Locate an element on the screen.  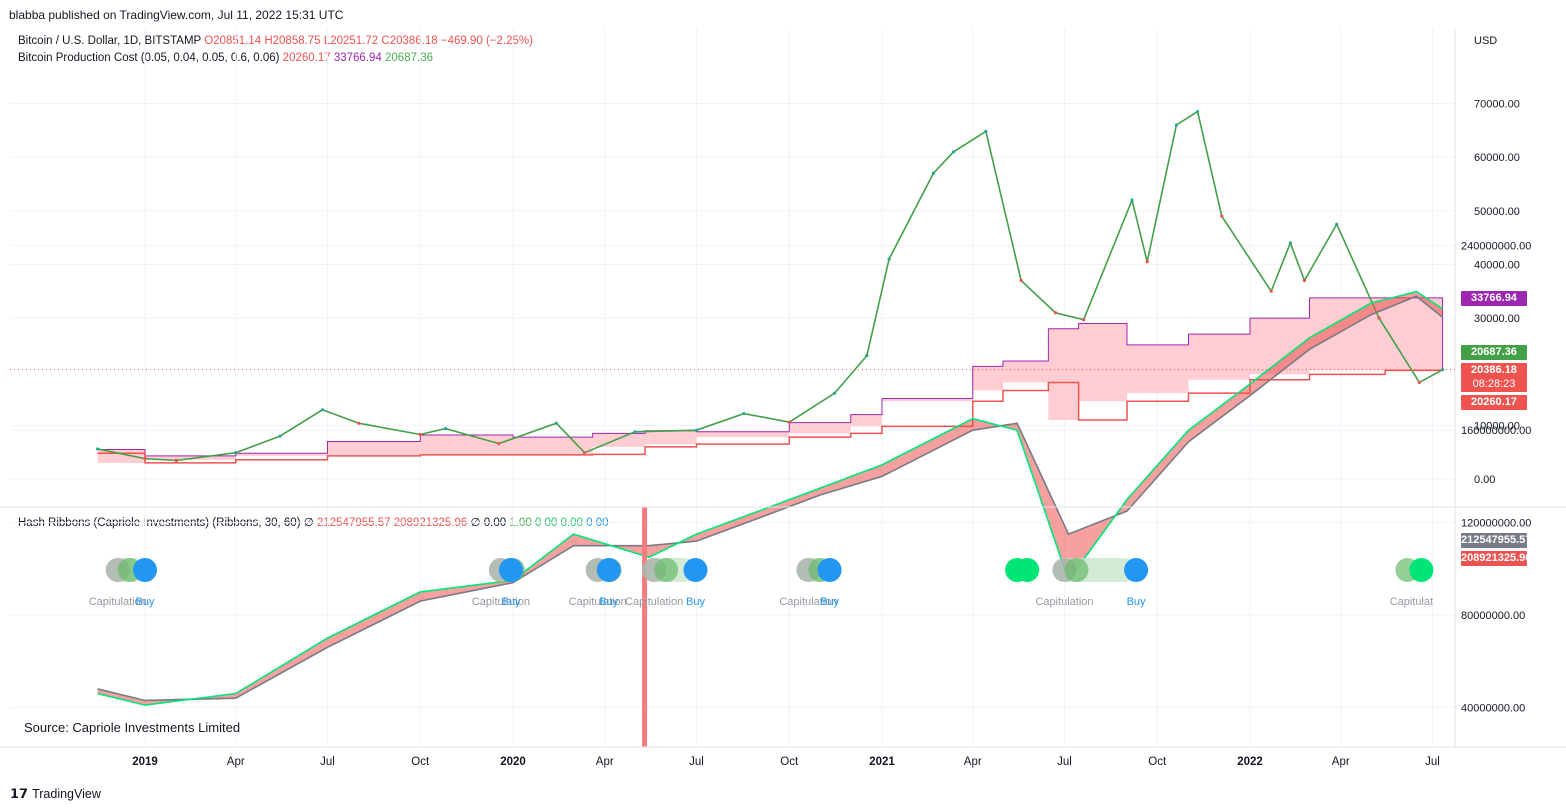
price-tick-label: 30000.00 is located at coordinates (1497, 319).